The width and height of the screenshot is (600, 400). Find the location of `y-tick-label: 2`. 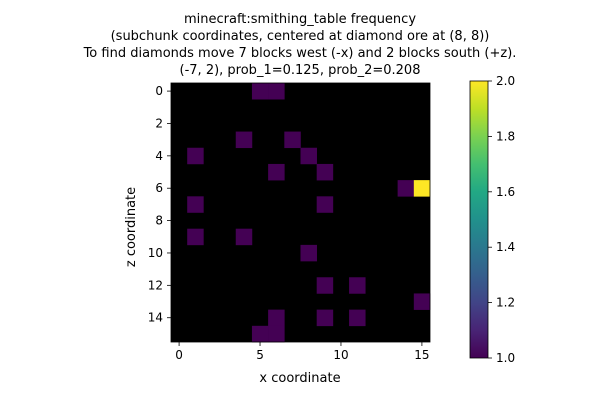

y-tick-label: 2 is located at coordinates (159, 123).